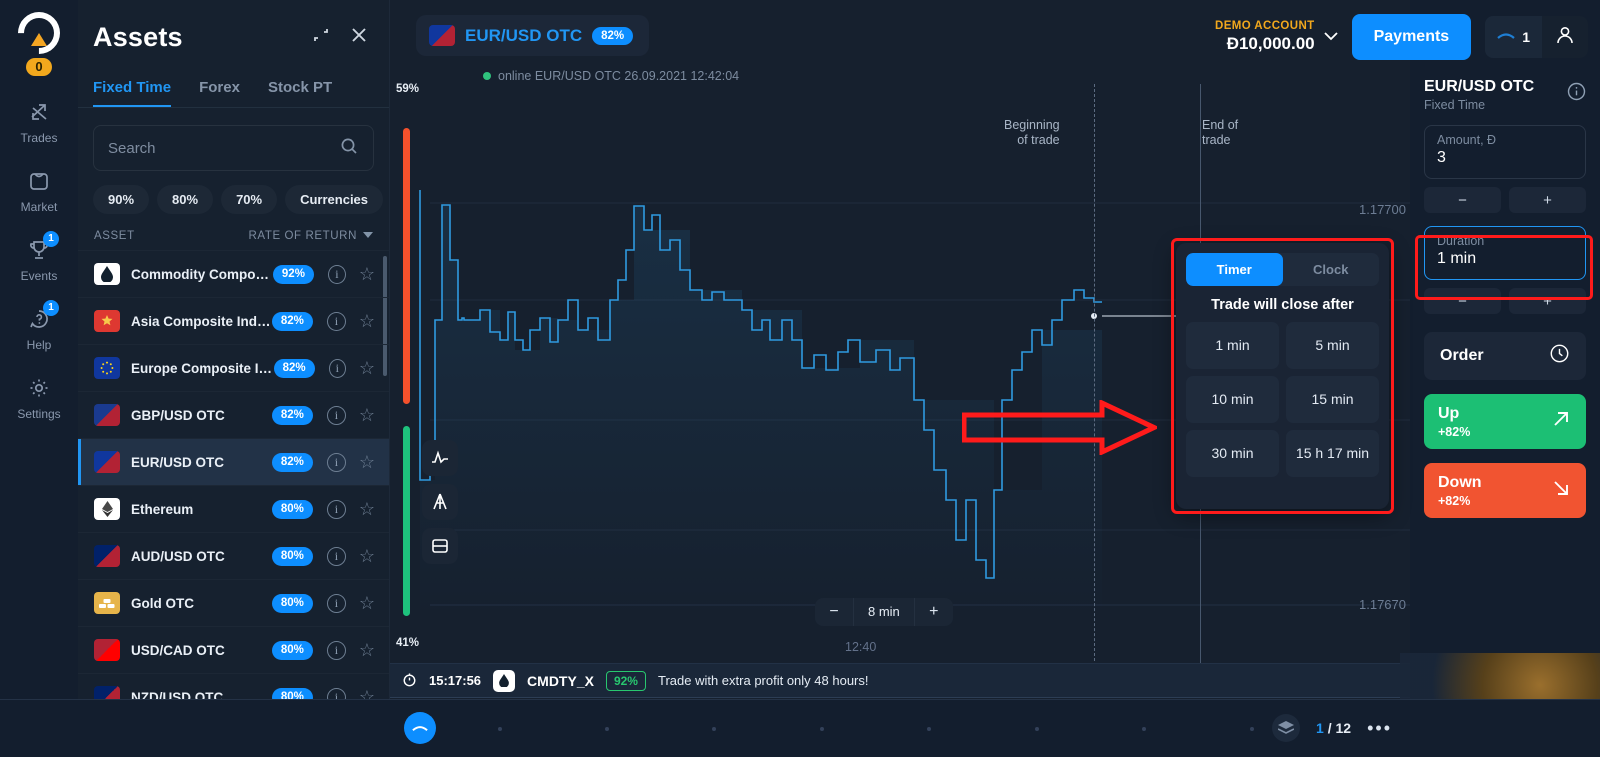 Image resolution: width=1600 pixels, height=757 pixels. I want to click on sidebar-item-help: 1 Help, so click(39, 326).